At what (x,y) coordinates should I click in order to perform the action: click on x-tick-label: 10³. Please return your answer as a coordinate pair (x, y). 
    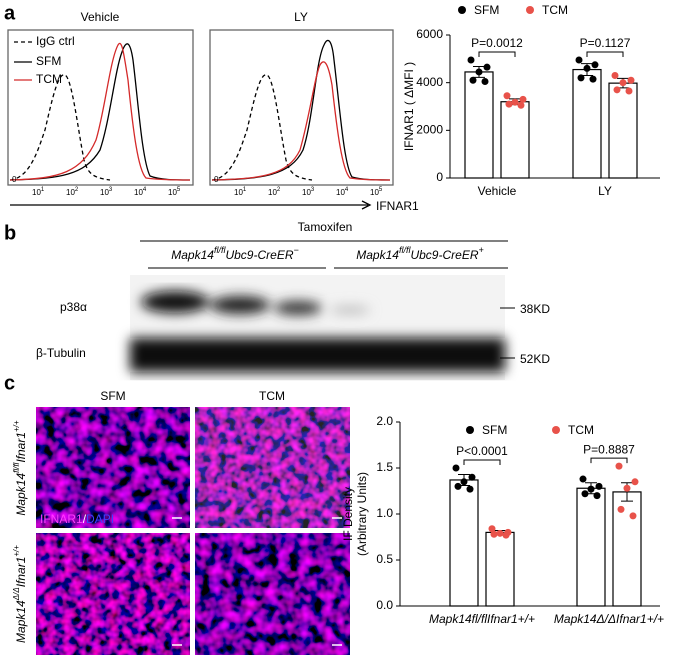
    Looking at the image, I should click on (106, 192).